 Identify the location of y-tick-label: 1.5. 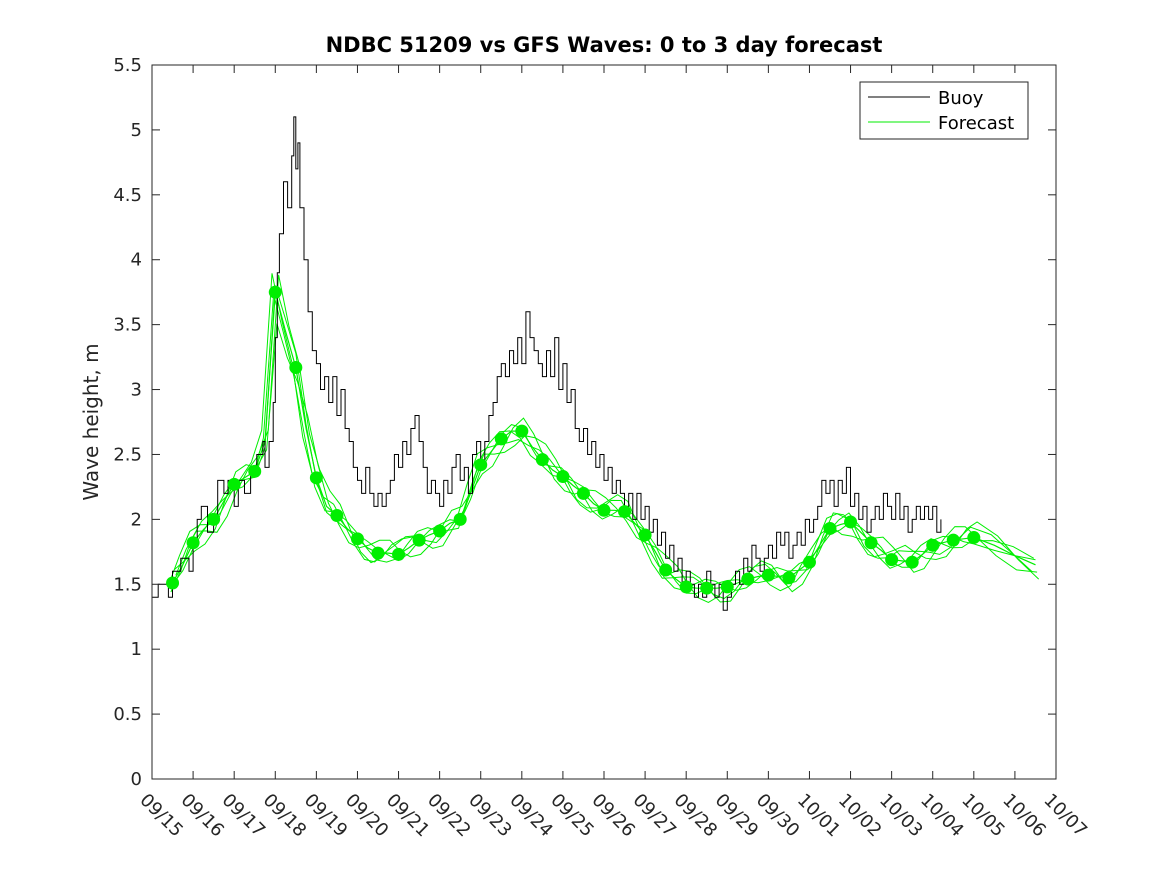
(127, 584).